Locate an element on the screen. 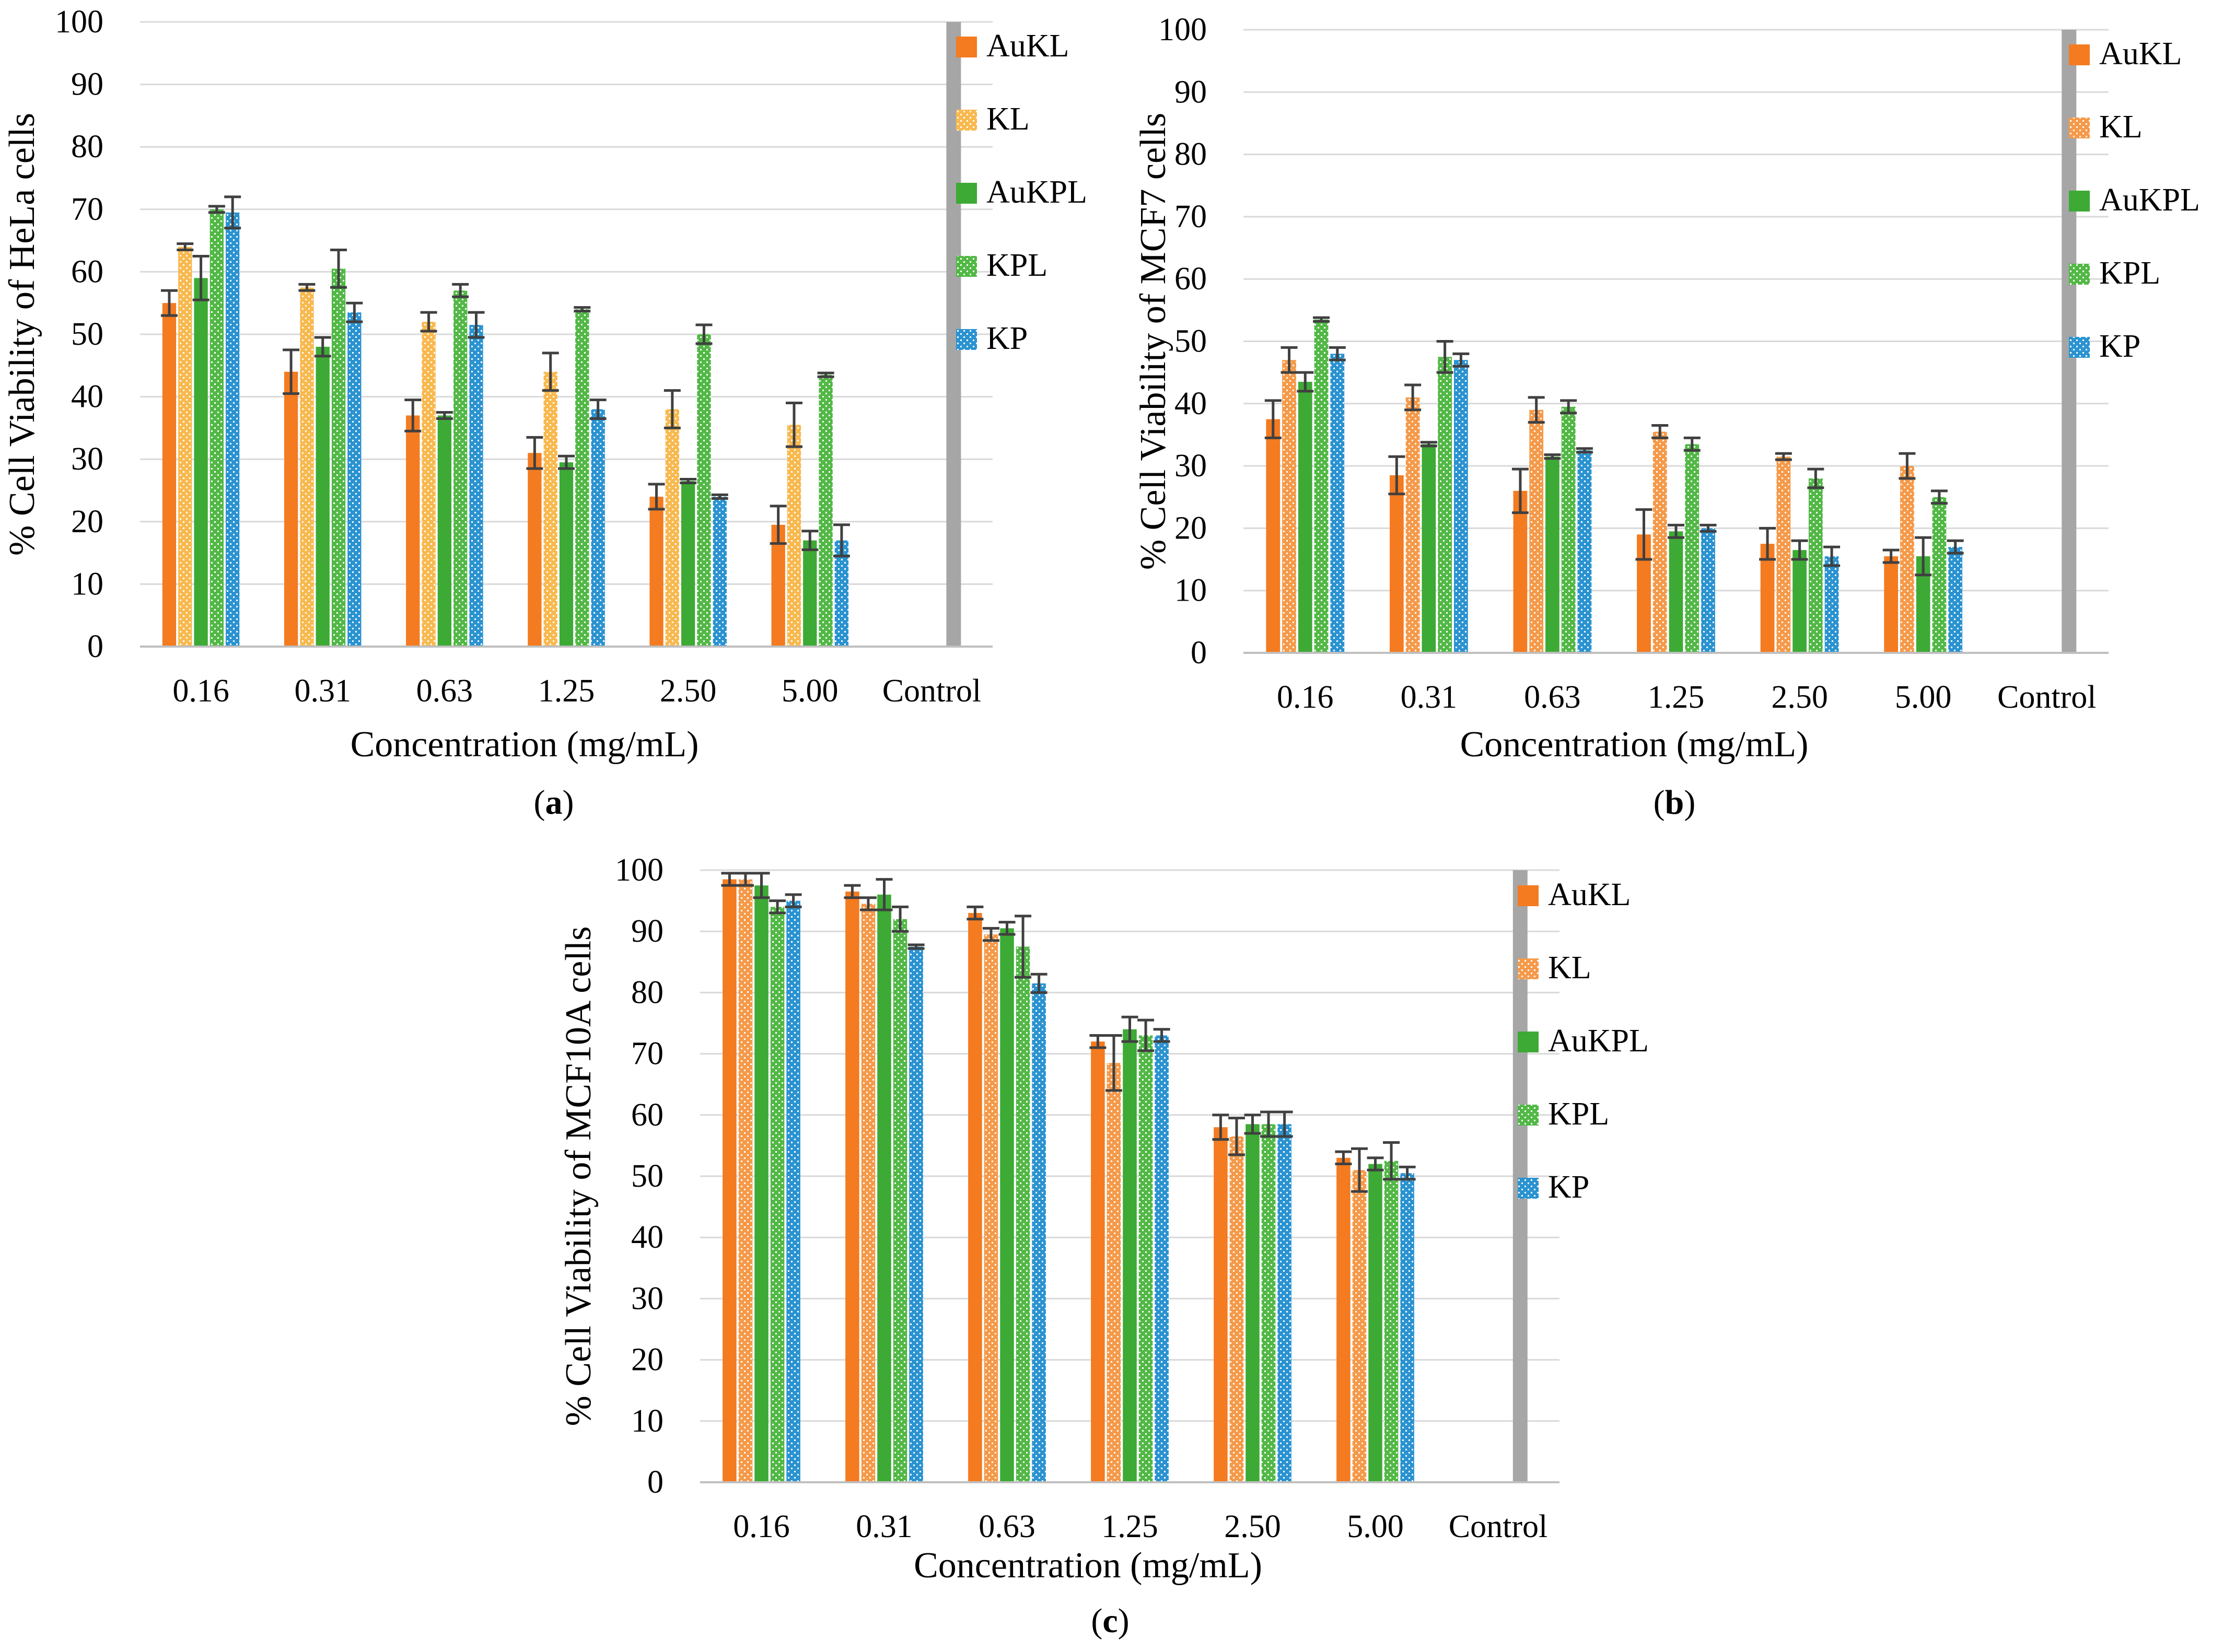  panel-a-y-axis-label: % Cell Viability of HeLa cells is located at coordinates (22, 334).